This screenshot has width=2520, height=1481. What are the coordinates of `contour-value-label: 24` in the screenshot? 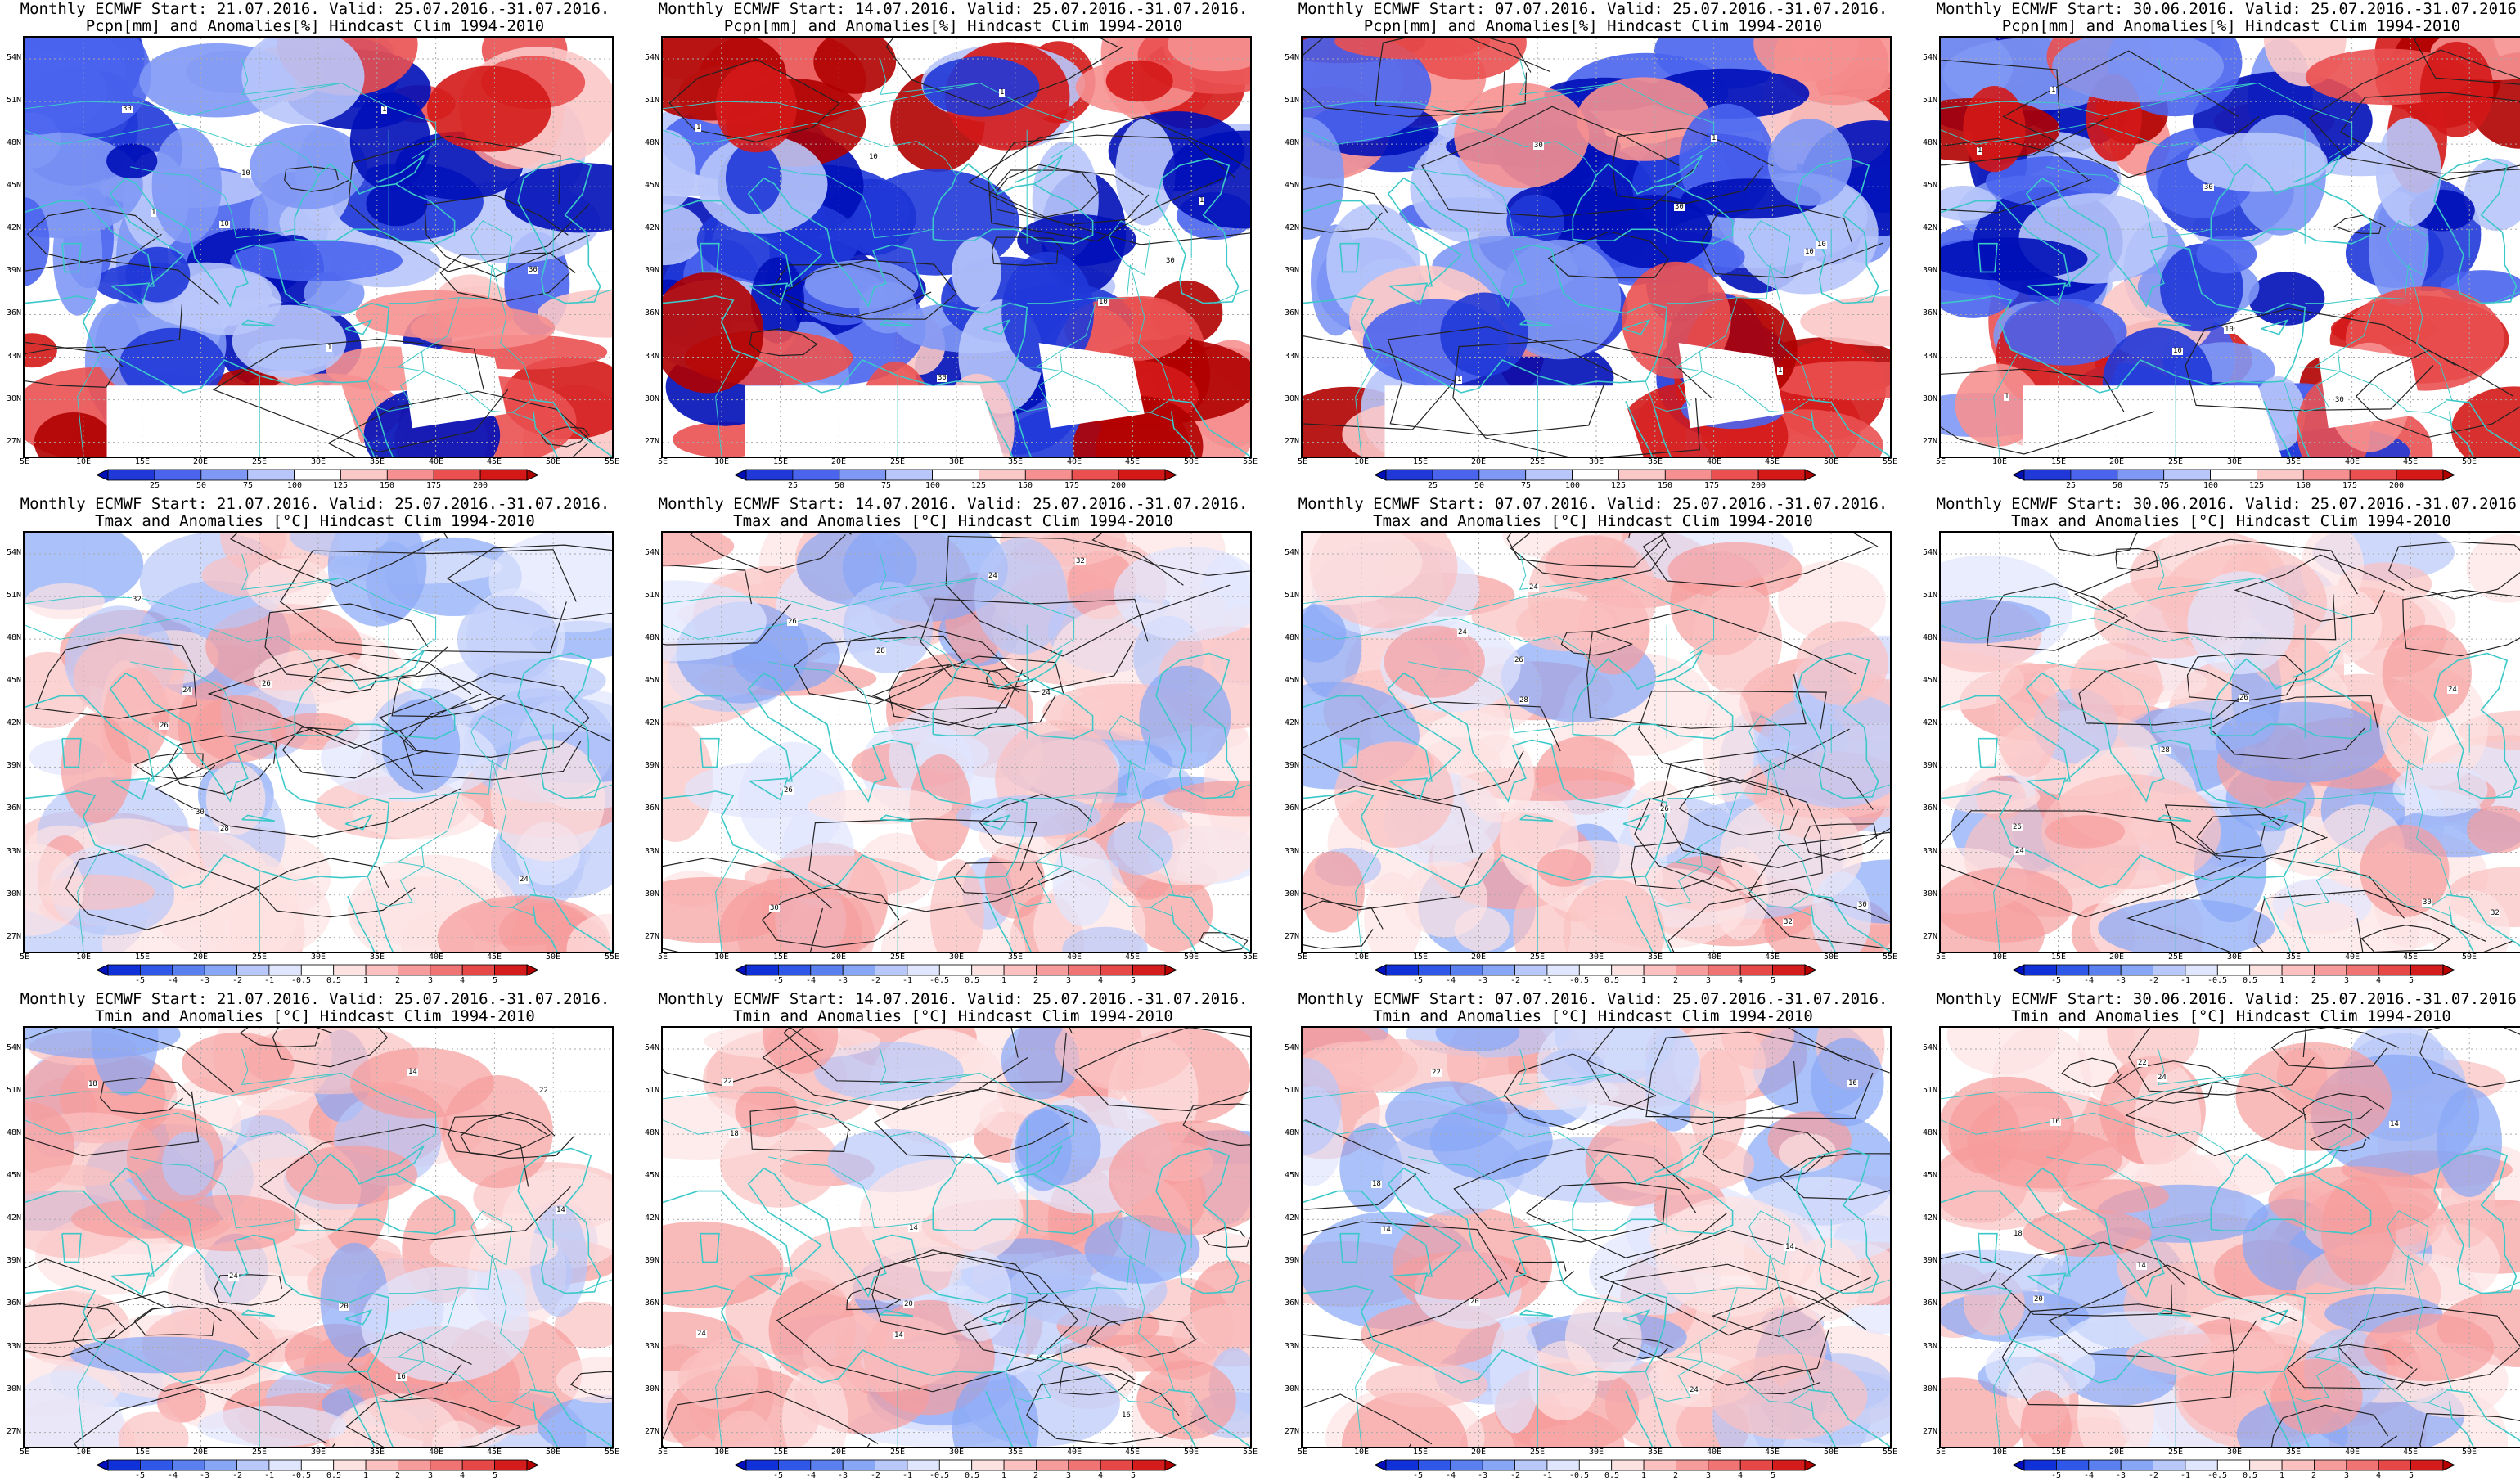 It's located at (234, 1277).